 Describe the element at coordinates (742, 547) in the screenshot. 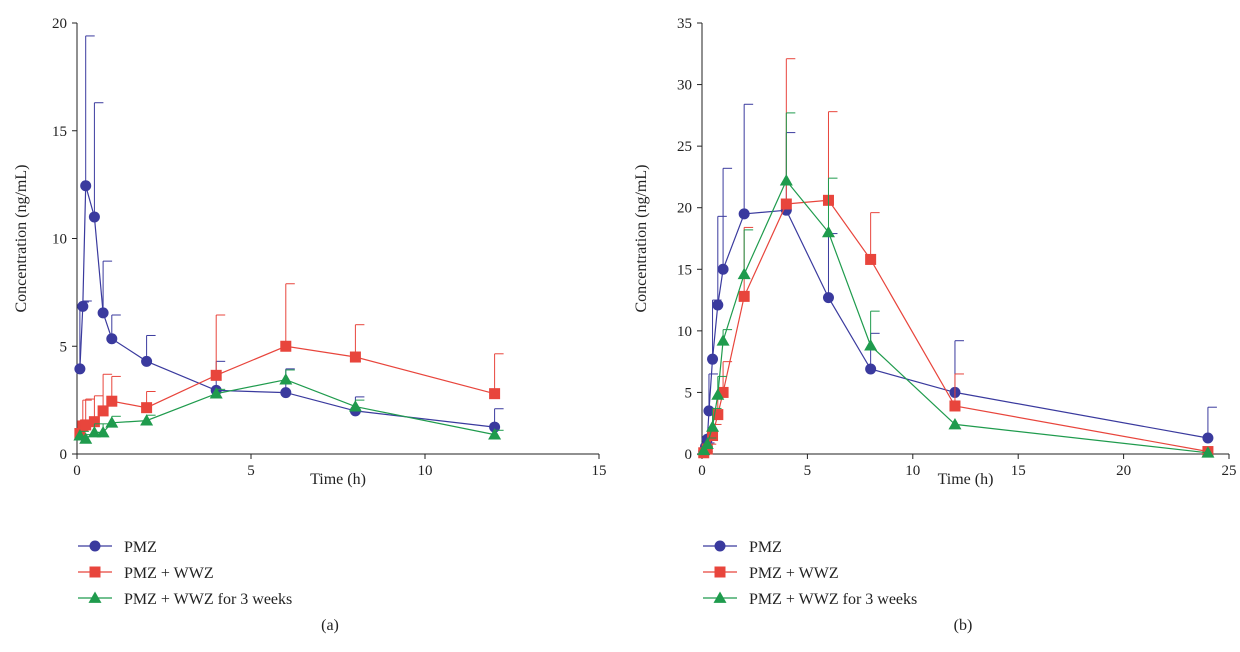

I see `legend-item: PMZ` at that location.